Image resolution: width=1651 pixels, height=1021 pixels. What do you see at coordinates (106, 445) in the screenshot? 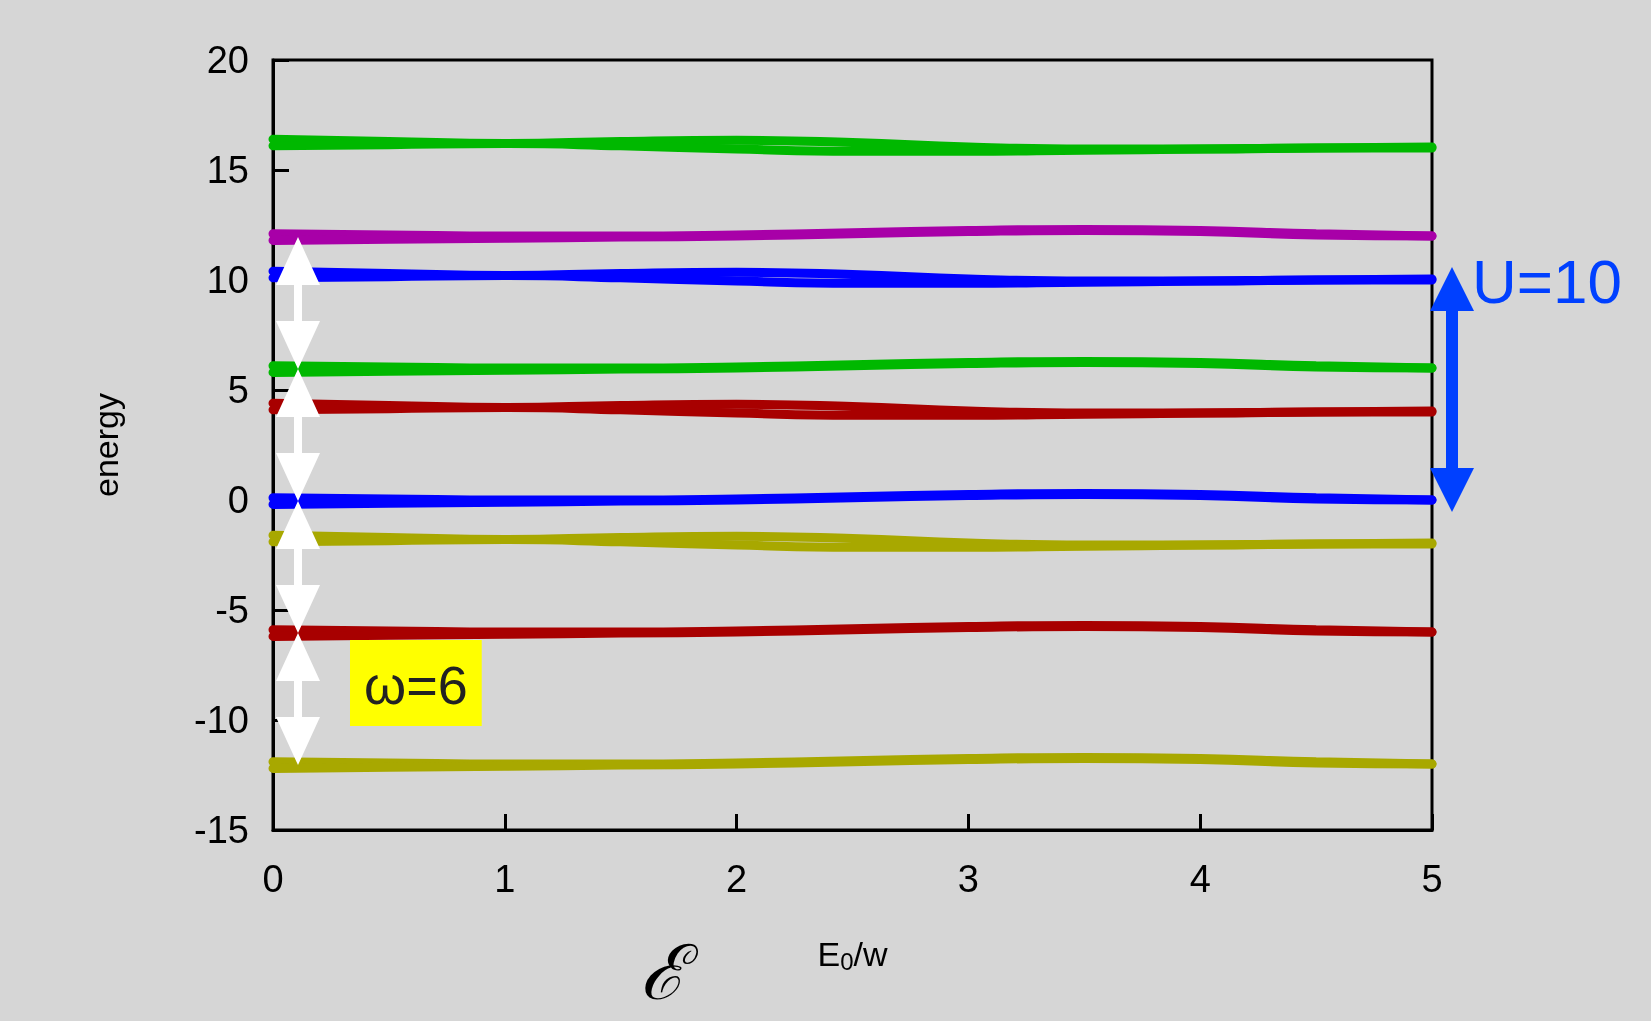
I see `y-axis-title: energy` at bounding box center [106, 445].